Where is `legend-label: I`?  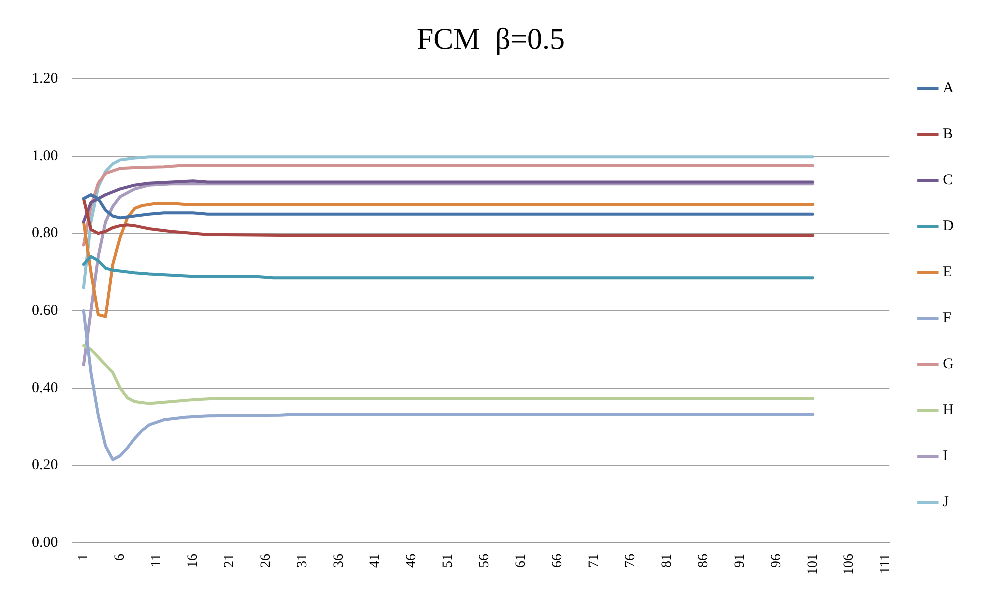 legend-label: I is located at coordinates (945, 456).